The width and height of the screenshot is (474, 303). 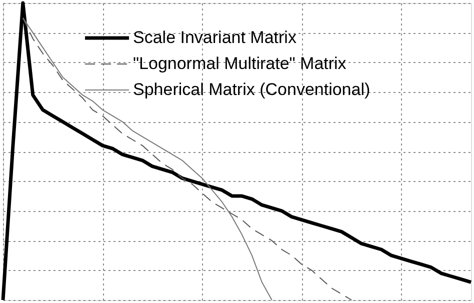 What do you see at coordinates (251, 89) in the screenshot?
I see `legend-label: Spherical Matrix (Conventional)` at bounding box center [251, 89].